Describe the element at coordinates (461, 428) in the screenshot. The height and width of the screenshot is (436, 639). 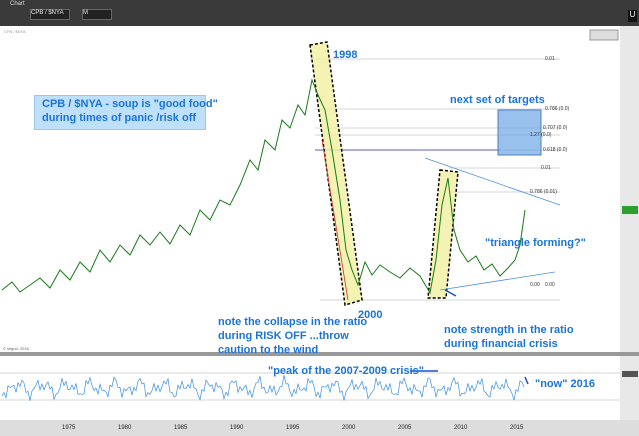
I see `x-label: 2010` at that location.